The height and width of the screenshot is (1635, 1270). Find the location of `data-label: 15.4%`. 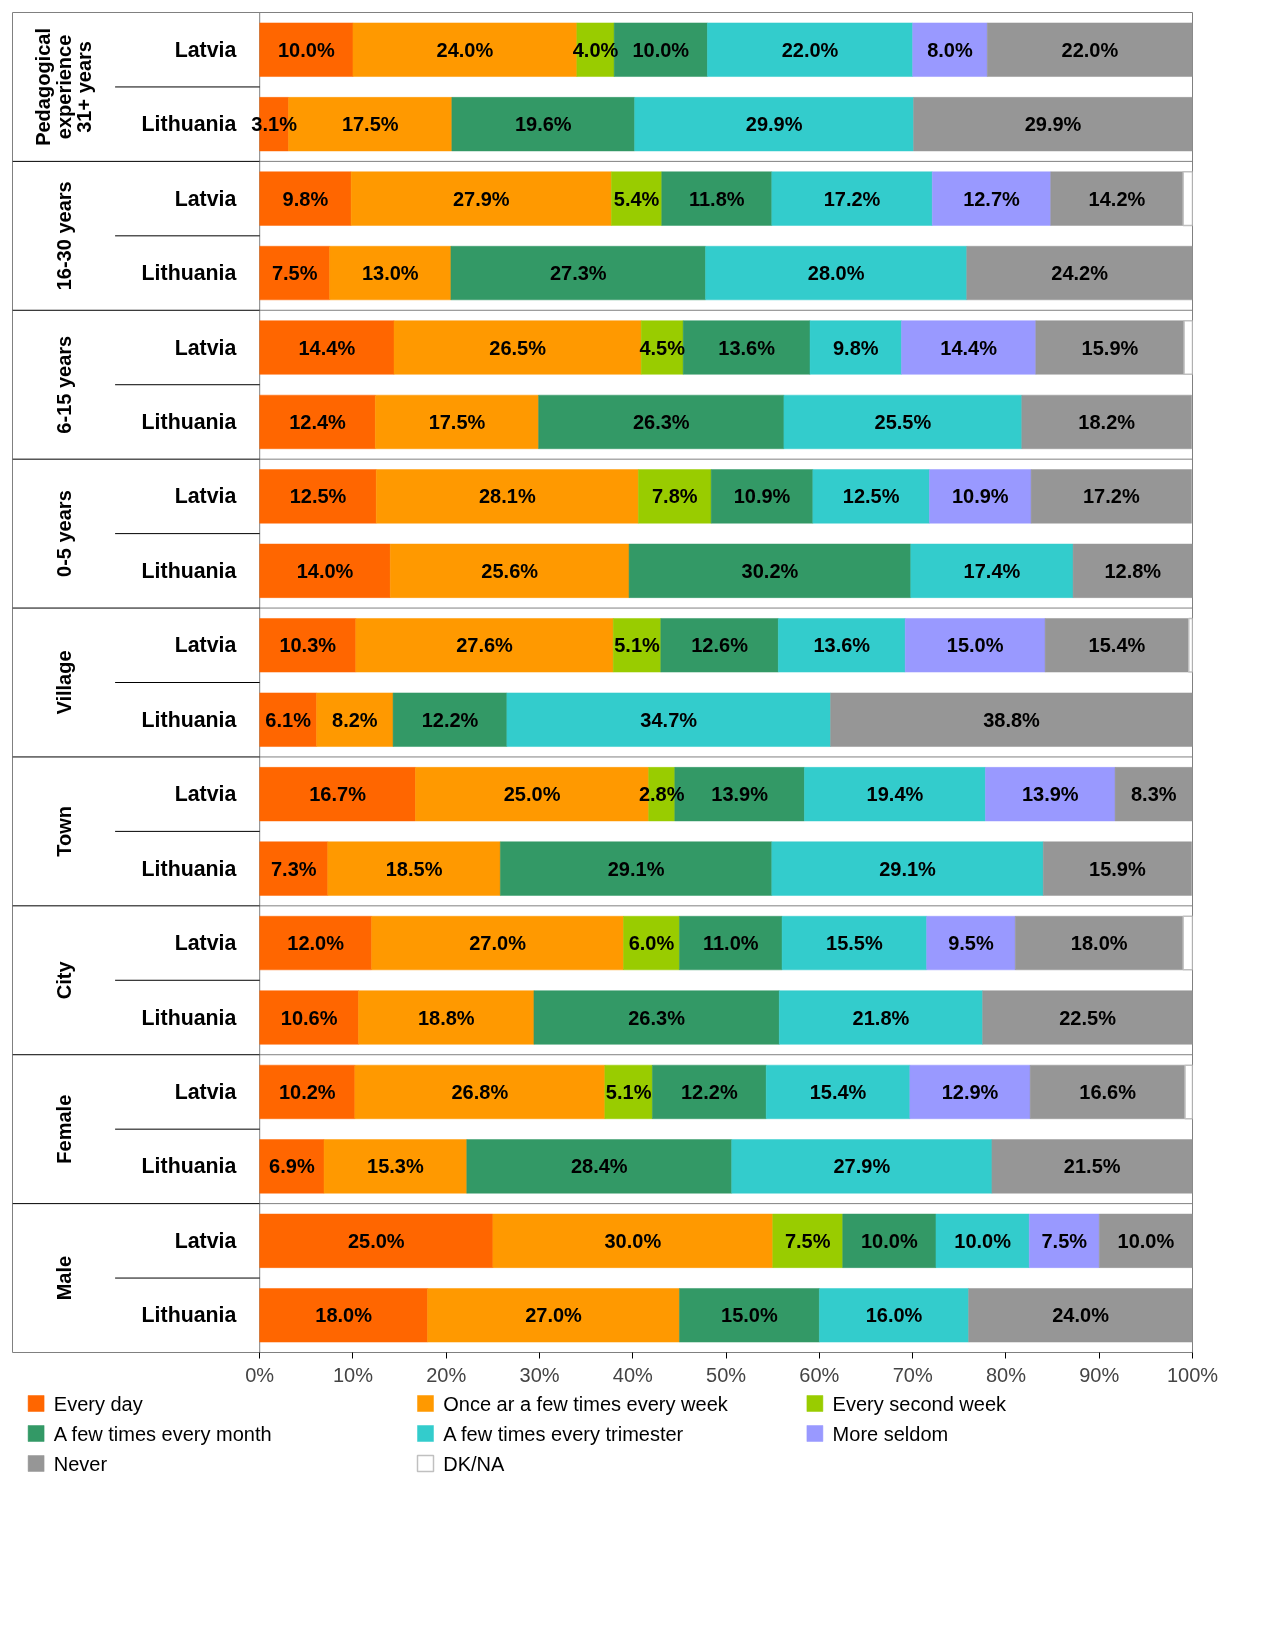

data-label: 15.4% is located at coordinates (838, 1091).